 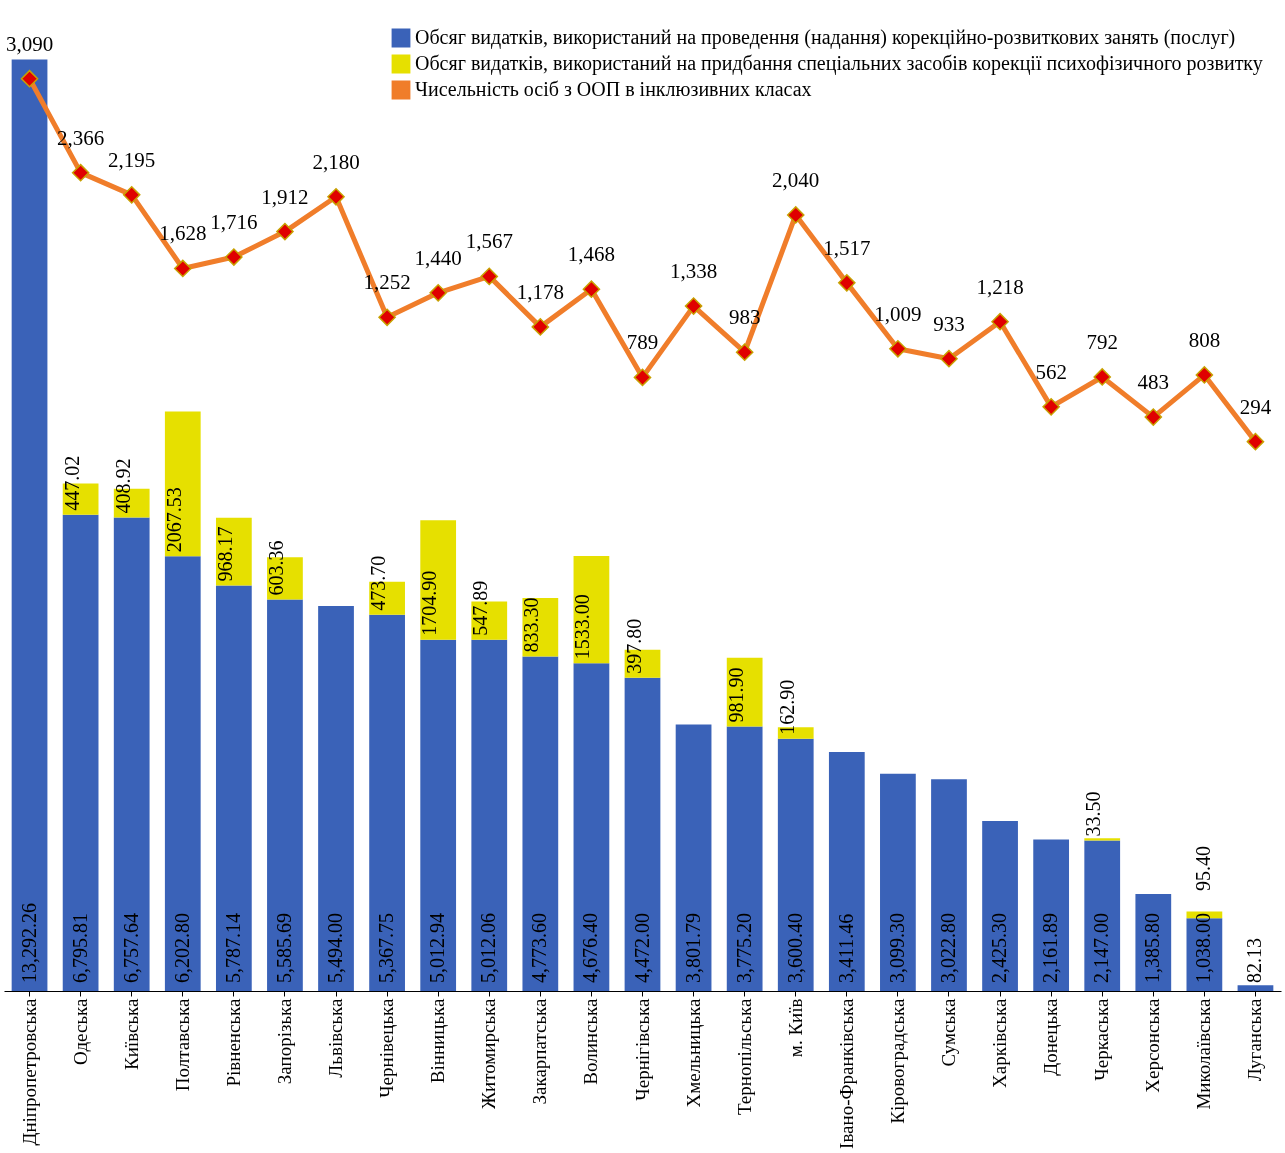 What do you see at coordinates (897, 1060) in the screenshot?
I see `x-tick-label: Кіровоградська` at bounding box center [897, 1060].